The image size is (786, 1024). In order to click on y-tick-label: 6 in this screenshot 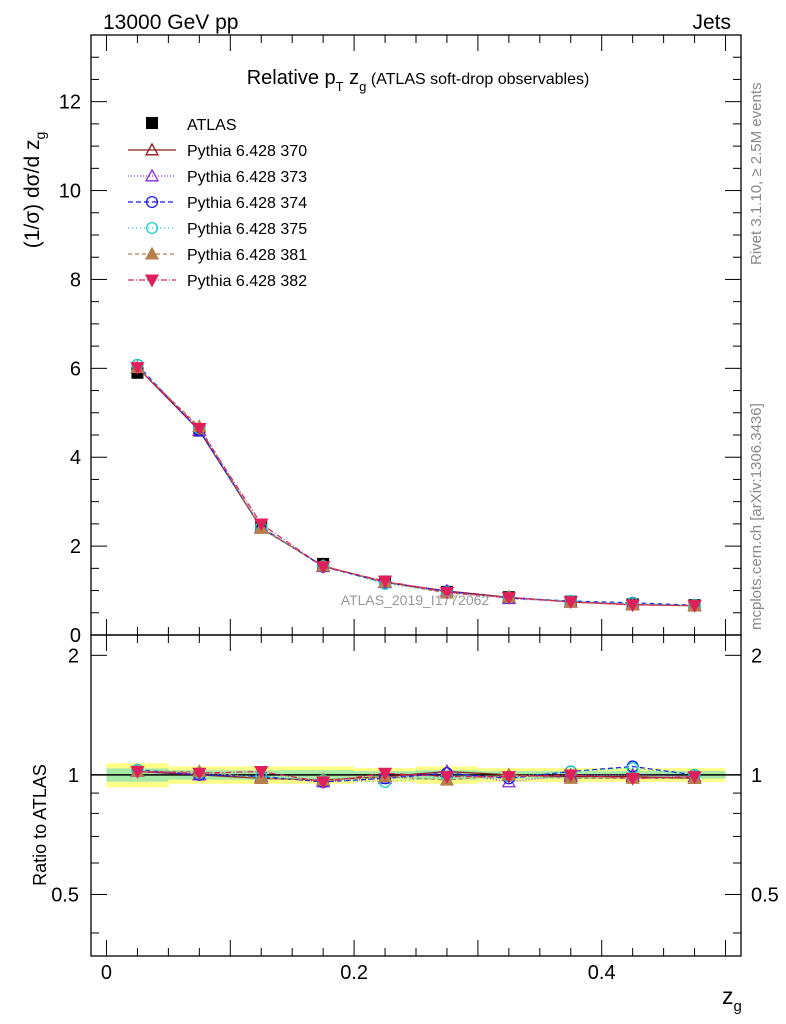, I will do `click(75, 369)`.